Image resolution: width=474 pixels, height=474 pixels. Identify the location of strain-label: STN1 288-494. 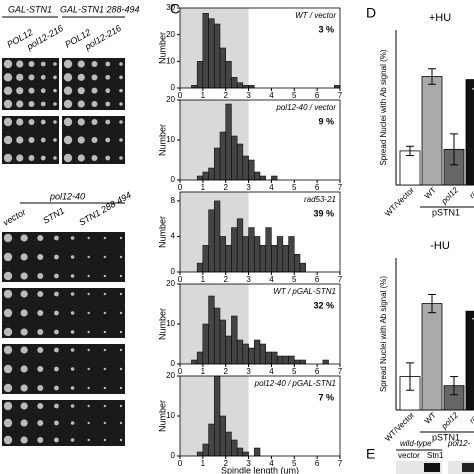
(105, 209).